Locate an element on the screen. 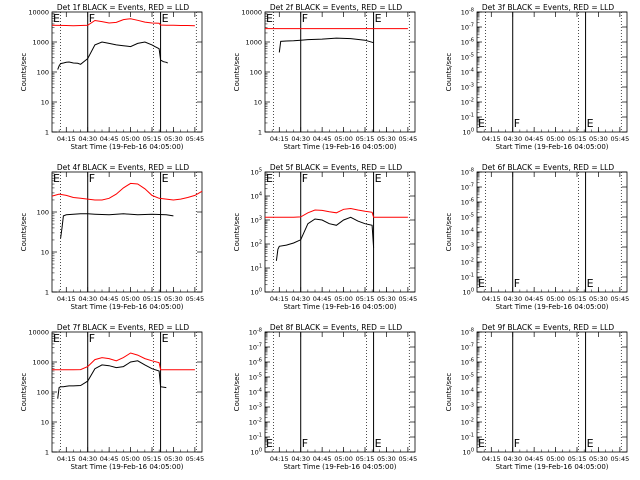 This screenshot has height=480, width=640. y-tick-label: 10⁻⁴ is located at coordinates (467, 392).